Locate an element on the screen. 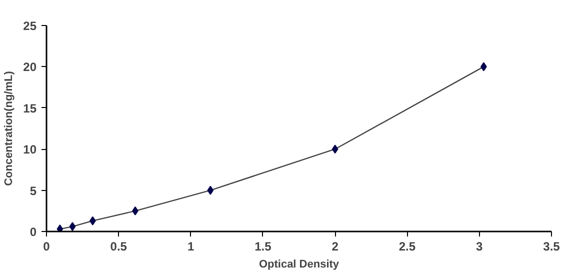 The height and width of the screenshot is (273, 581). y-tick-label: 10 is located at coordinates (30, 149).